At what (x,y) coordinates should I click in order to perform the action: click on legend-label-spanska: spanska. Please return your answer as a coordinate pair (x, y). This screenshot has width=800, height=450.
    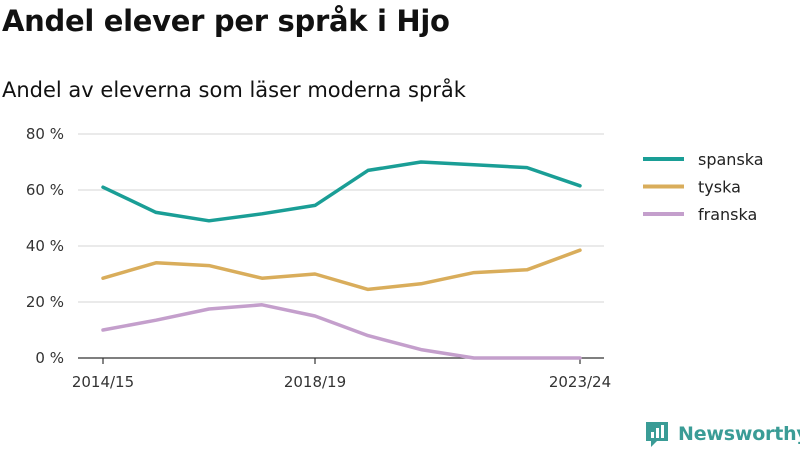
    Looking at the image, I should click on (731, 159).